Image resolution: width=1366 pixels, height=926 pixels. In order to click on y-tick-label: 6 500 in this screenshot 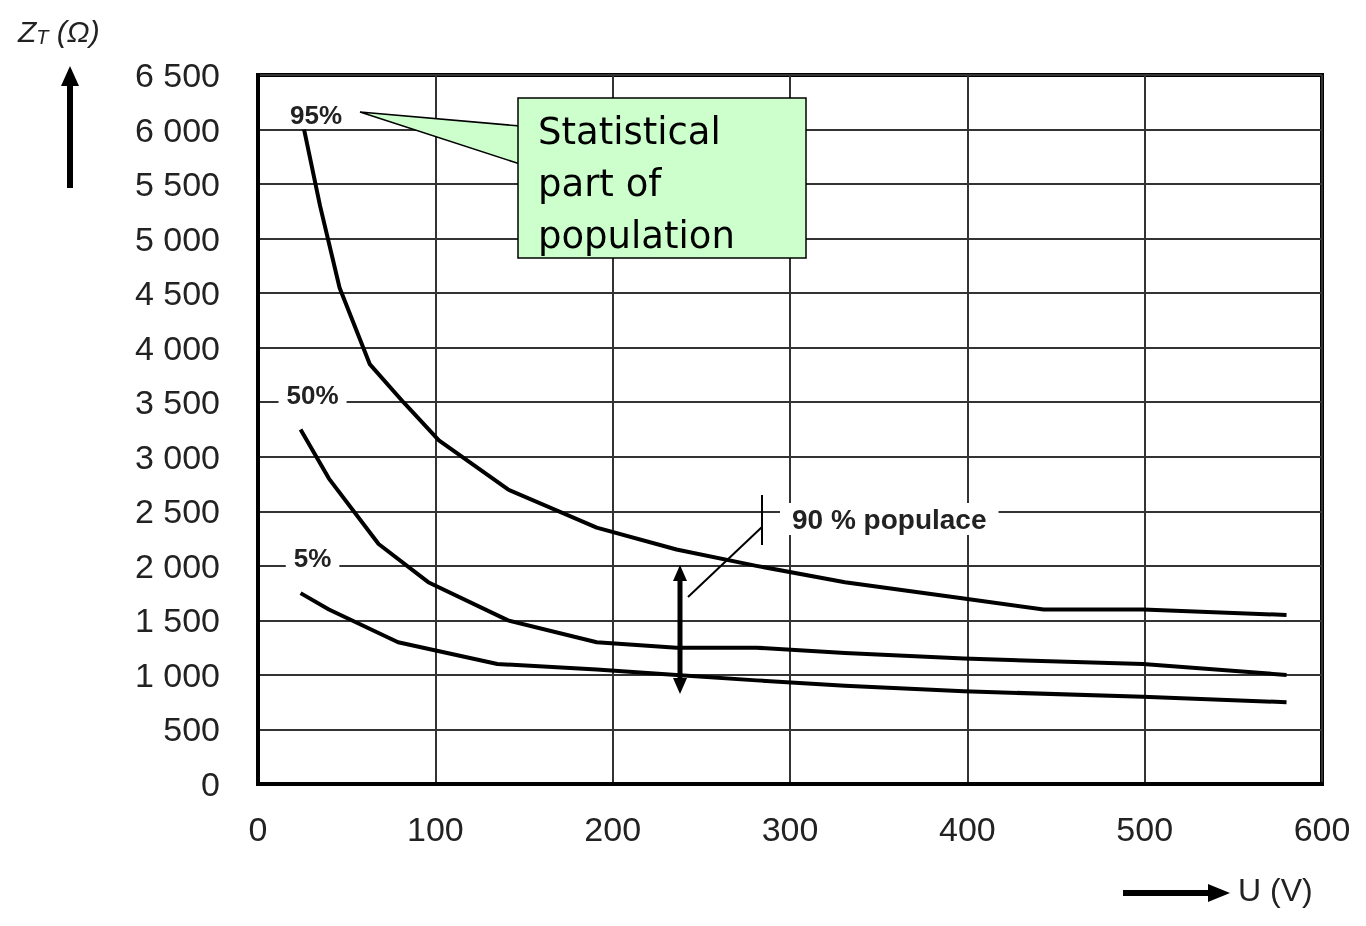, I will do `click(177, 75)`.